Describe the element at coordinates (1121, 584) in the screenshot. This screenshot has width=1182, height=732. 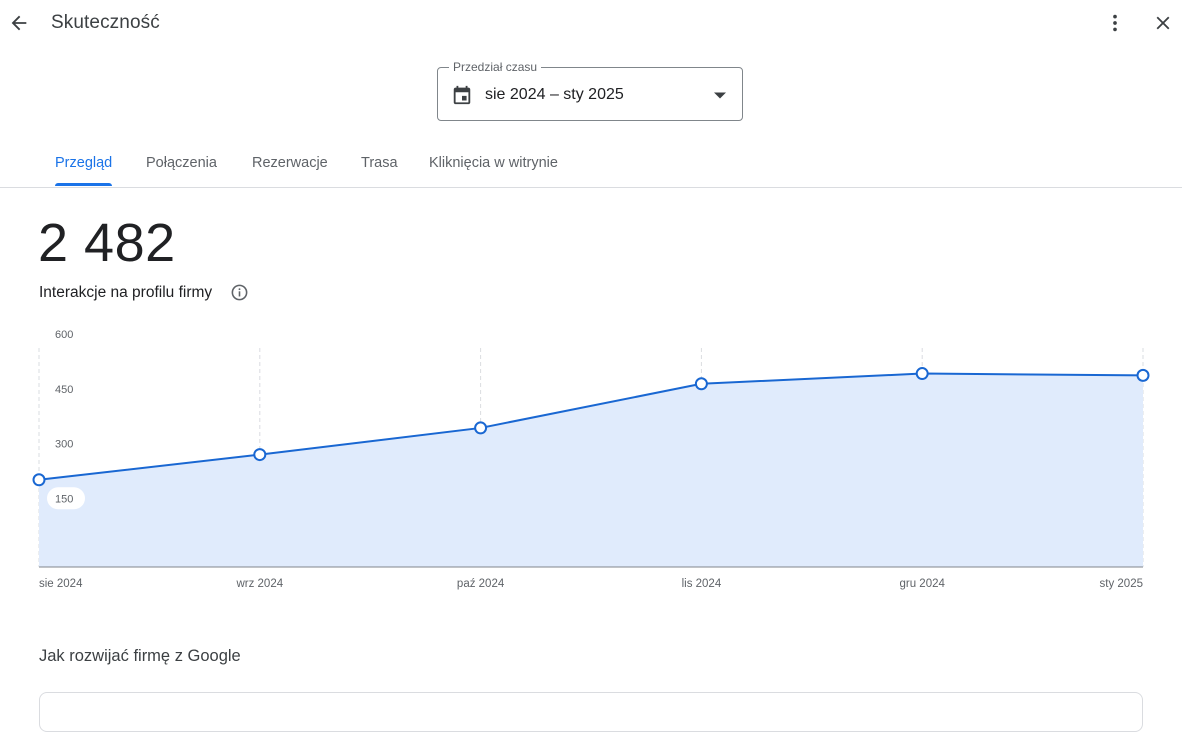
I see `x-tick-label: sty 2025` at that location.